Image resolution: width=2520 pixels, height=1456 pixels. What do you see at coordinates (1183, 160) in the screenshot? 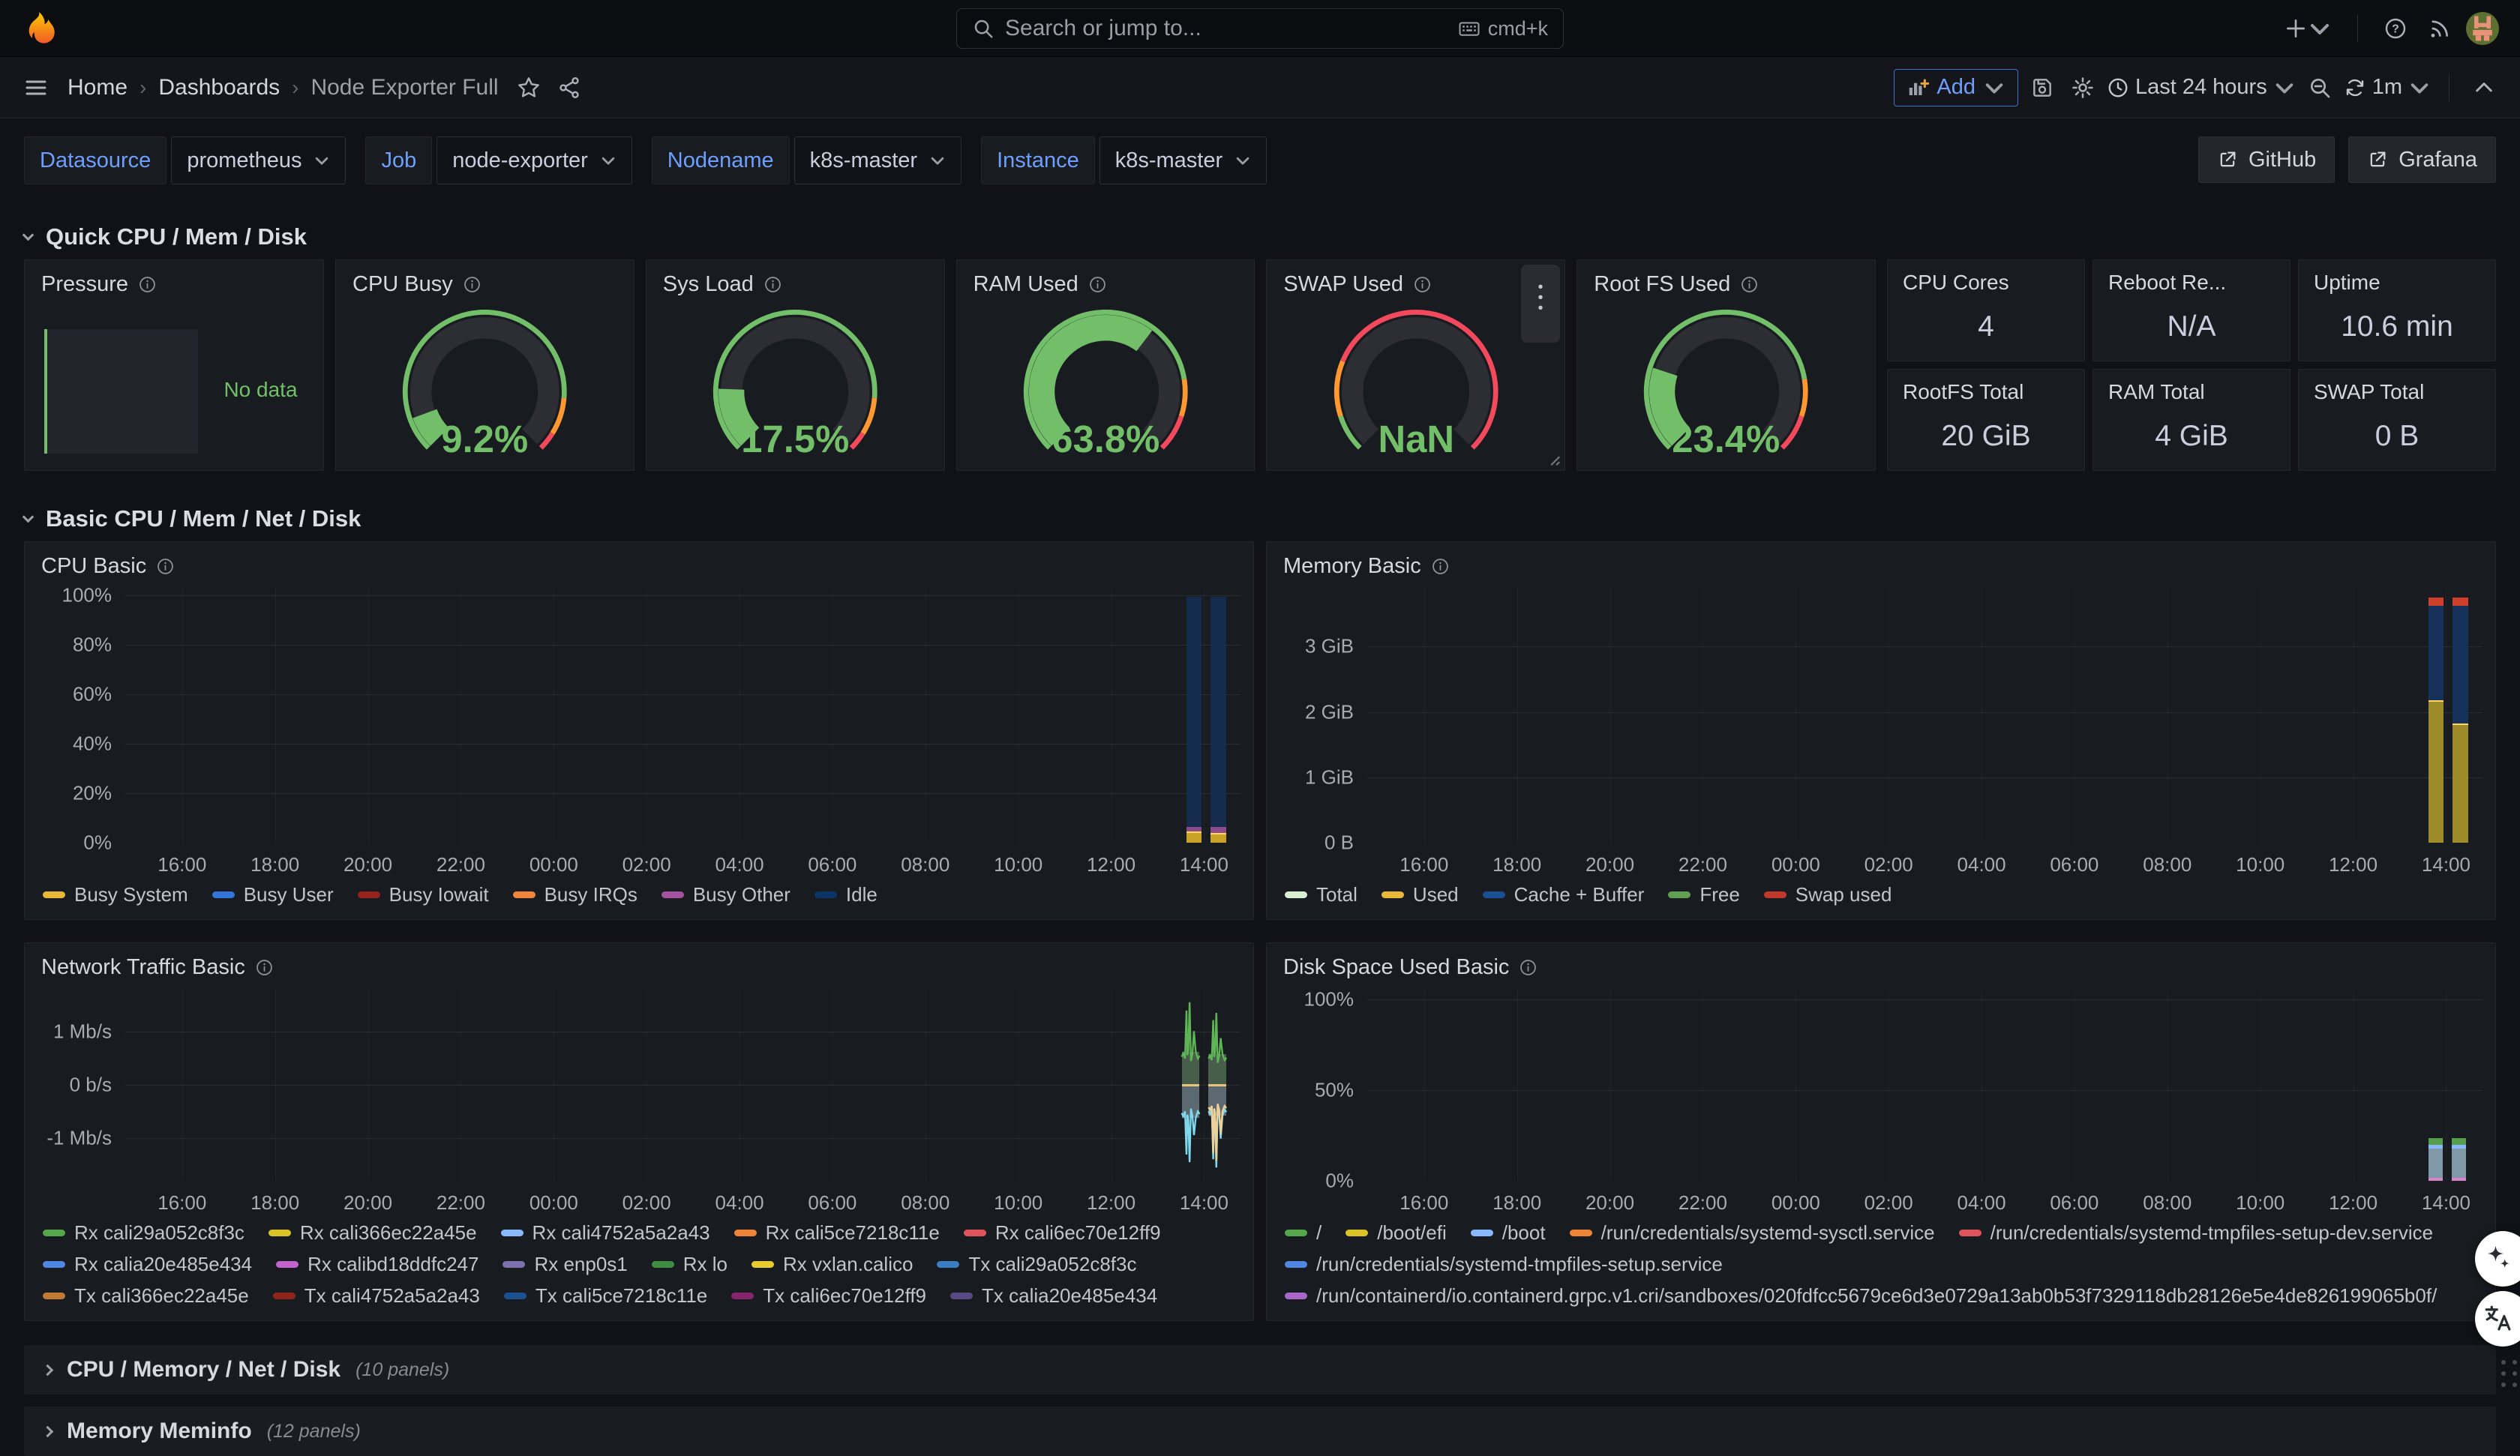
I see `variable-select-instance: k8s-master` at bounding box center [1183, 160].